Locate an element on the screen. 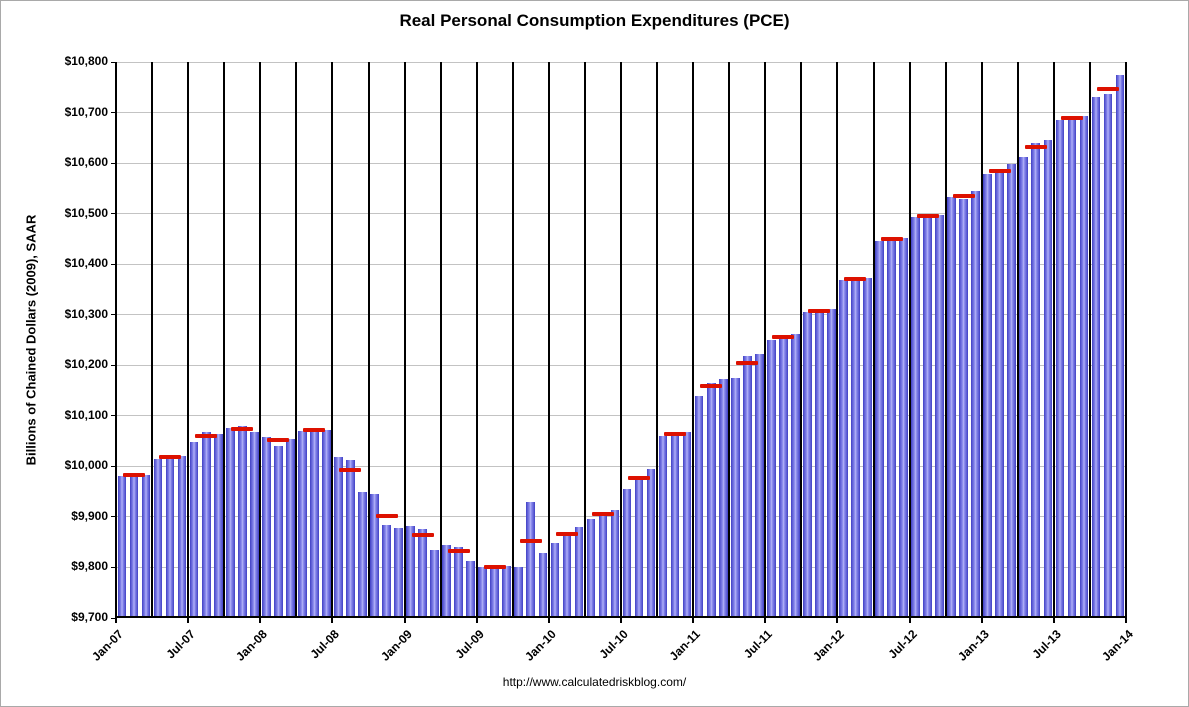 This screenshot has width=1189, height=707. y-tick-label: $10,700 is located at coordinates (86, 111).